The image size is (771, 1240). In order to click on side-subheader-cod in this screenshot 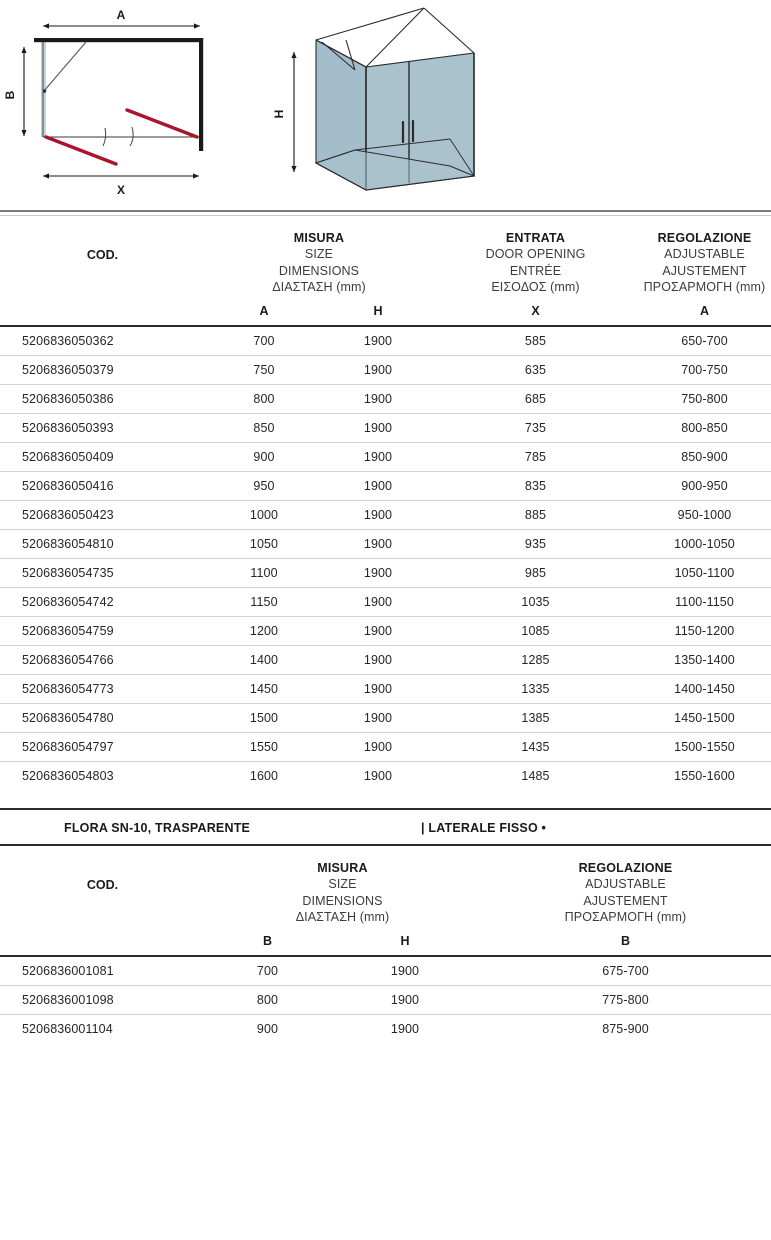, I will do `click(102, 940)`.